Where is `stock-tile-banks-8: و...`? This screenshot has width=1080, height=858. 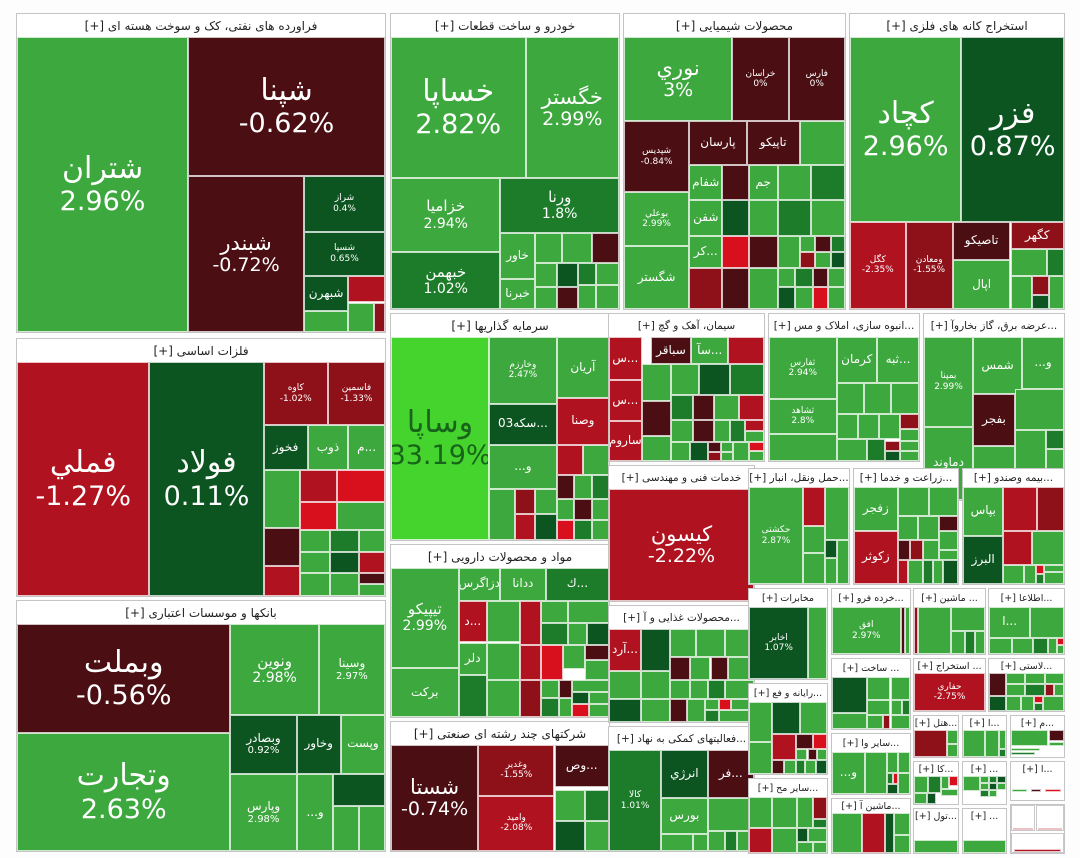
stock-tile-banks-8: و... is located at coordinates (315, 812).